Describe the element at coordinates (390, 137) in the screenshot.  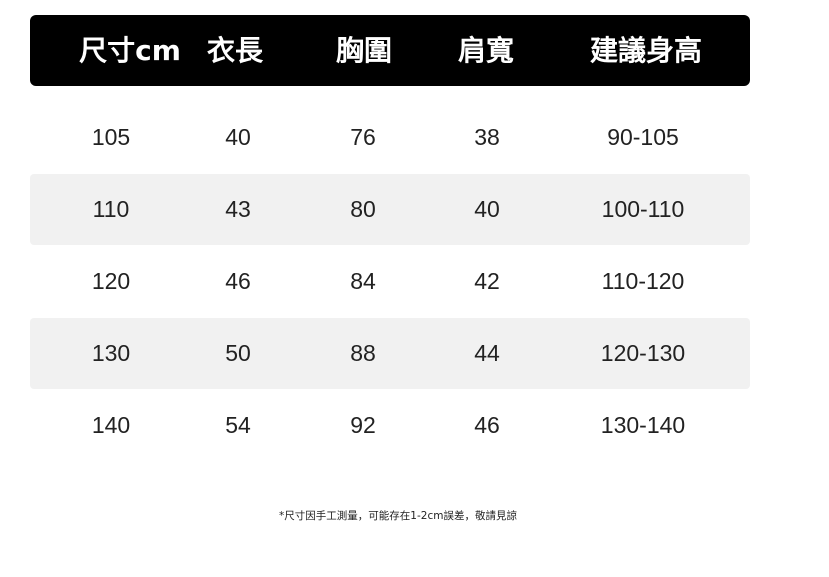
I see `table-row: 105 40 76 38 90-105` at that location.